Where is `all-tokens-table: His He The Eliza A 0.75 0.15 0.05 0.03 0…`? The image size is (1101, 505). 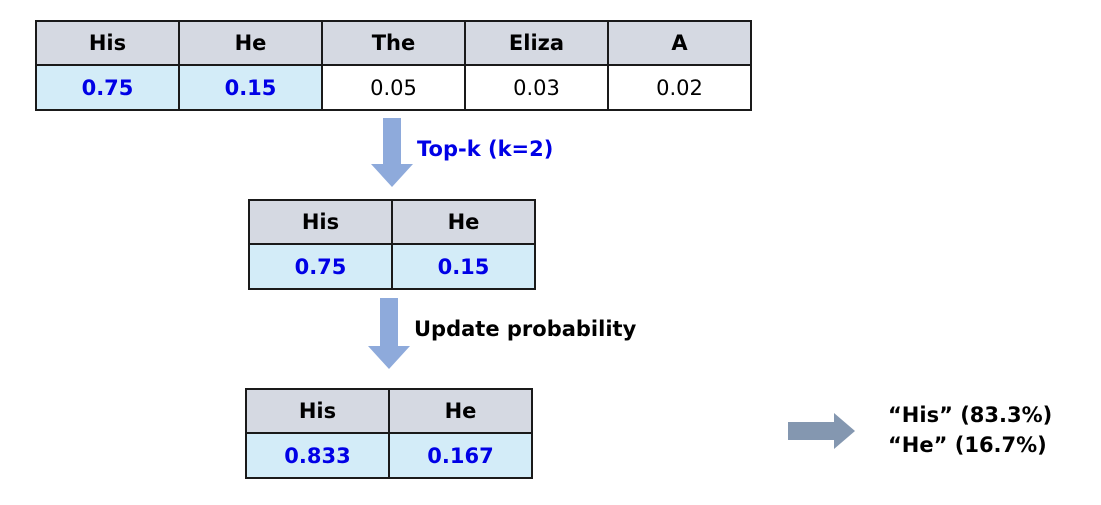
all-tokens-table: His He The Eliza A 0.75 0.15 0.05 0.03 0… is located at coordinates (393, 65).